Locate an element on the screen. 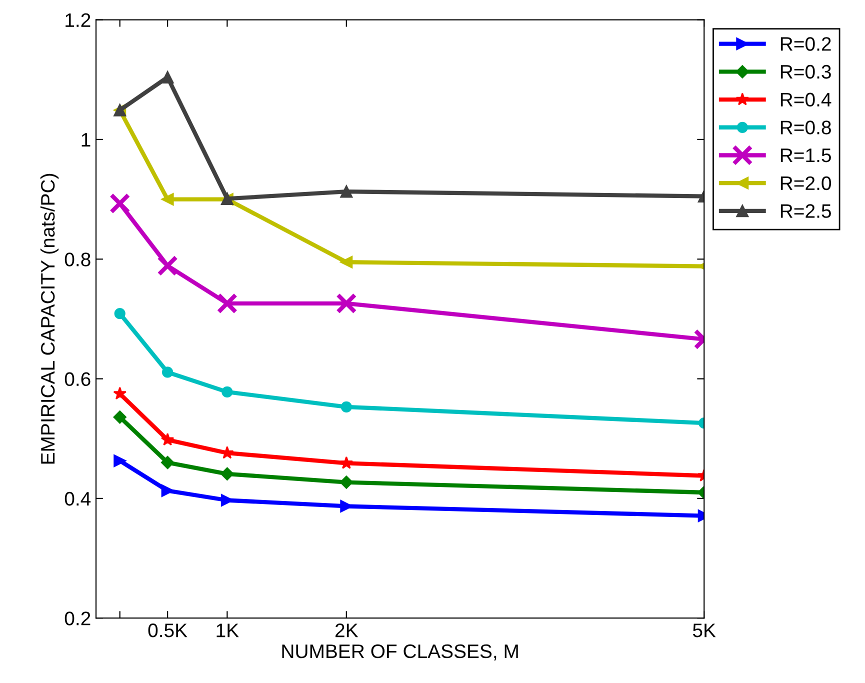 Image resolution: width=865 pixels, height=683 pixels. y-tick-label: 0.2 is located at coordinates (77, 619).